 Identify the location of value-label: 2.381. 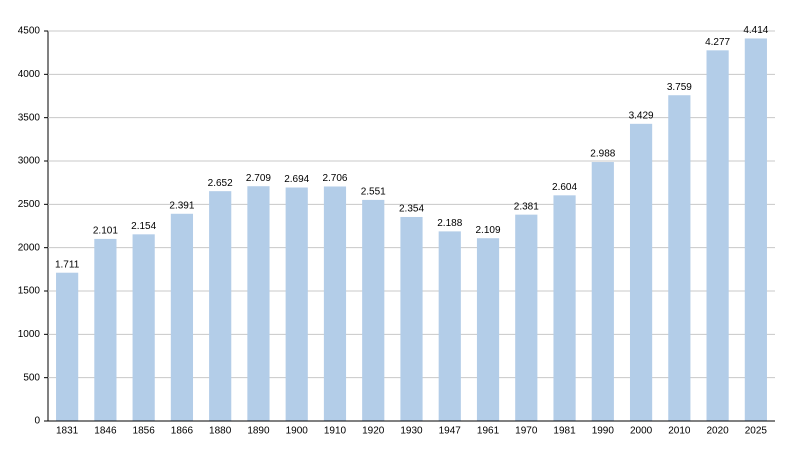
(526, 206).